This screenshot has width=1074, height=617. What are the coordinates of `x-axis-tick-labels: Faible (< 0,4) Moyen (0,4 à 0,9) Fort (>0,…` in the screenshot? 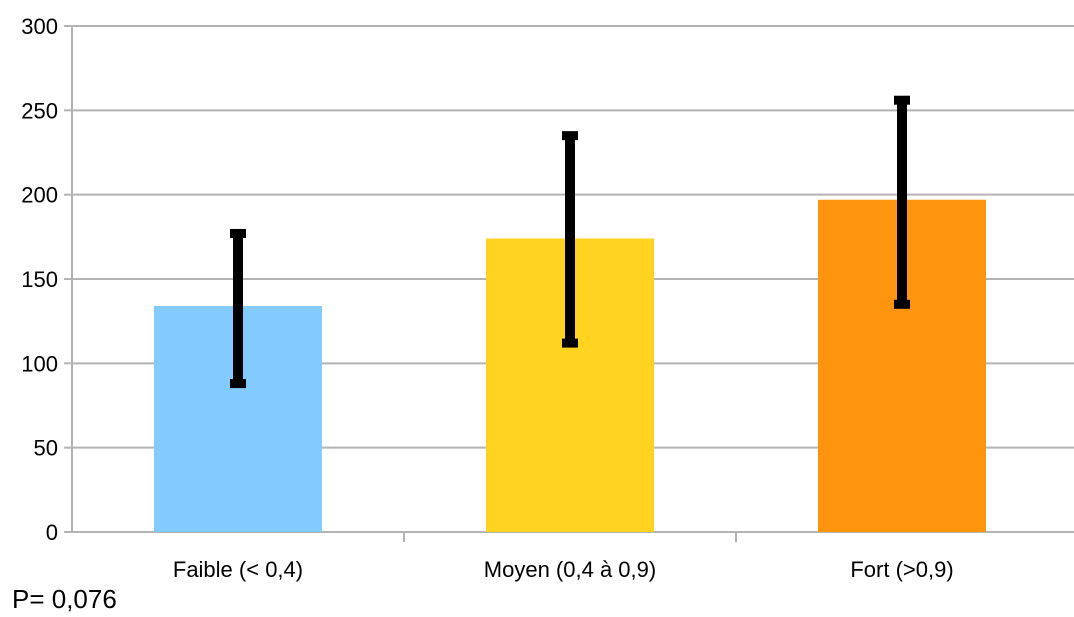 It's located at (563, 569).